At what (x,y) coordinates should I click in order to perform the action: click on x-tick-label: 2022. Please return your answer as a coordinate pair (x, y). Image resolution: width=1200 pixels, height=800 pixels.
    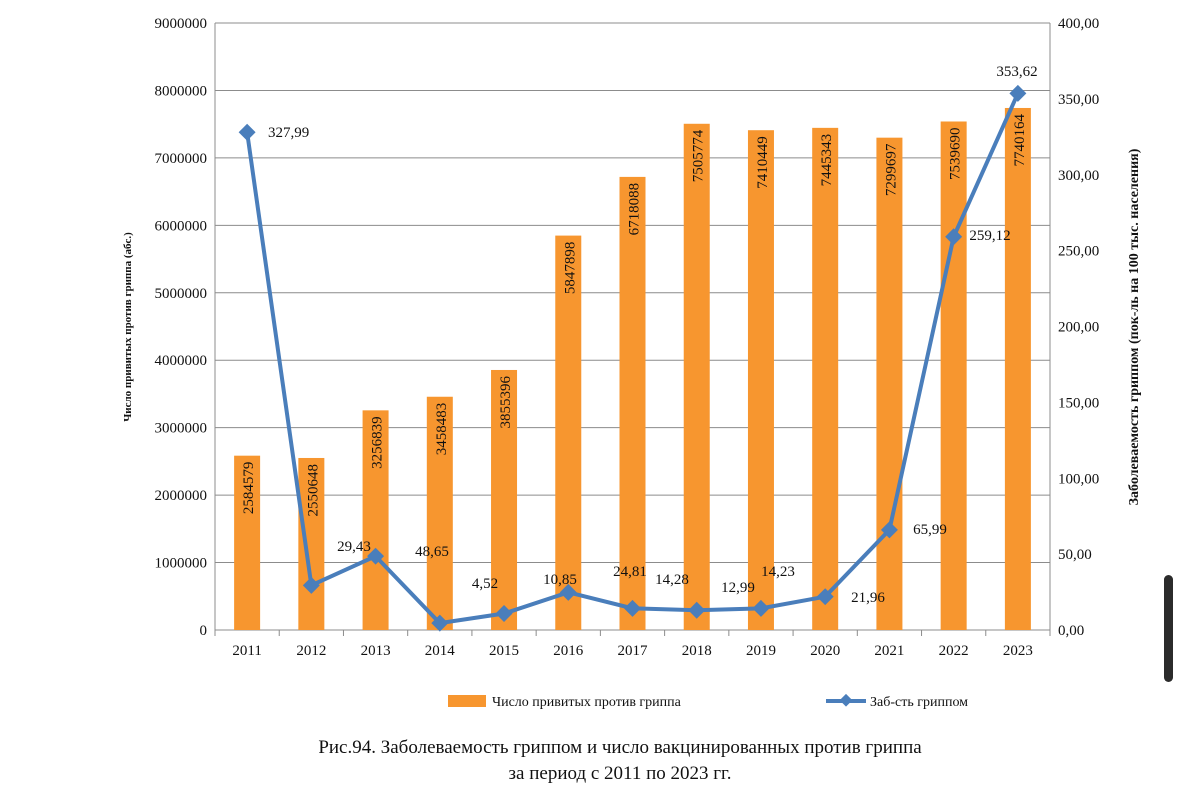
    Looking at the image, I should click on (954, 651).